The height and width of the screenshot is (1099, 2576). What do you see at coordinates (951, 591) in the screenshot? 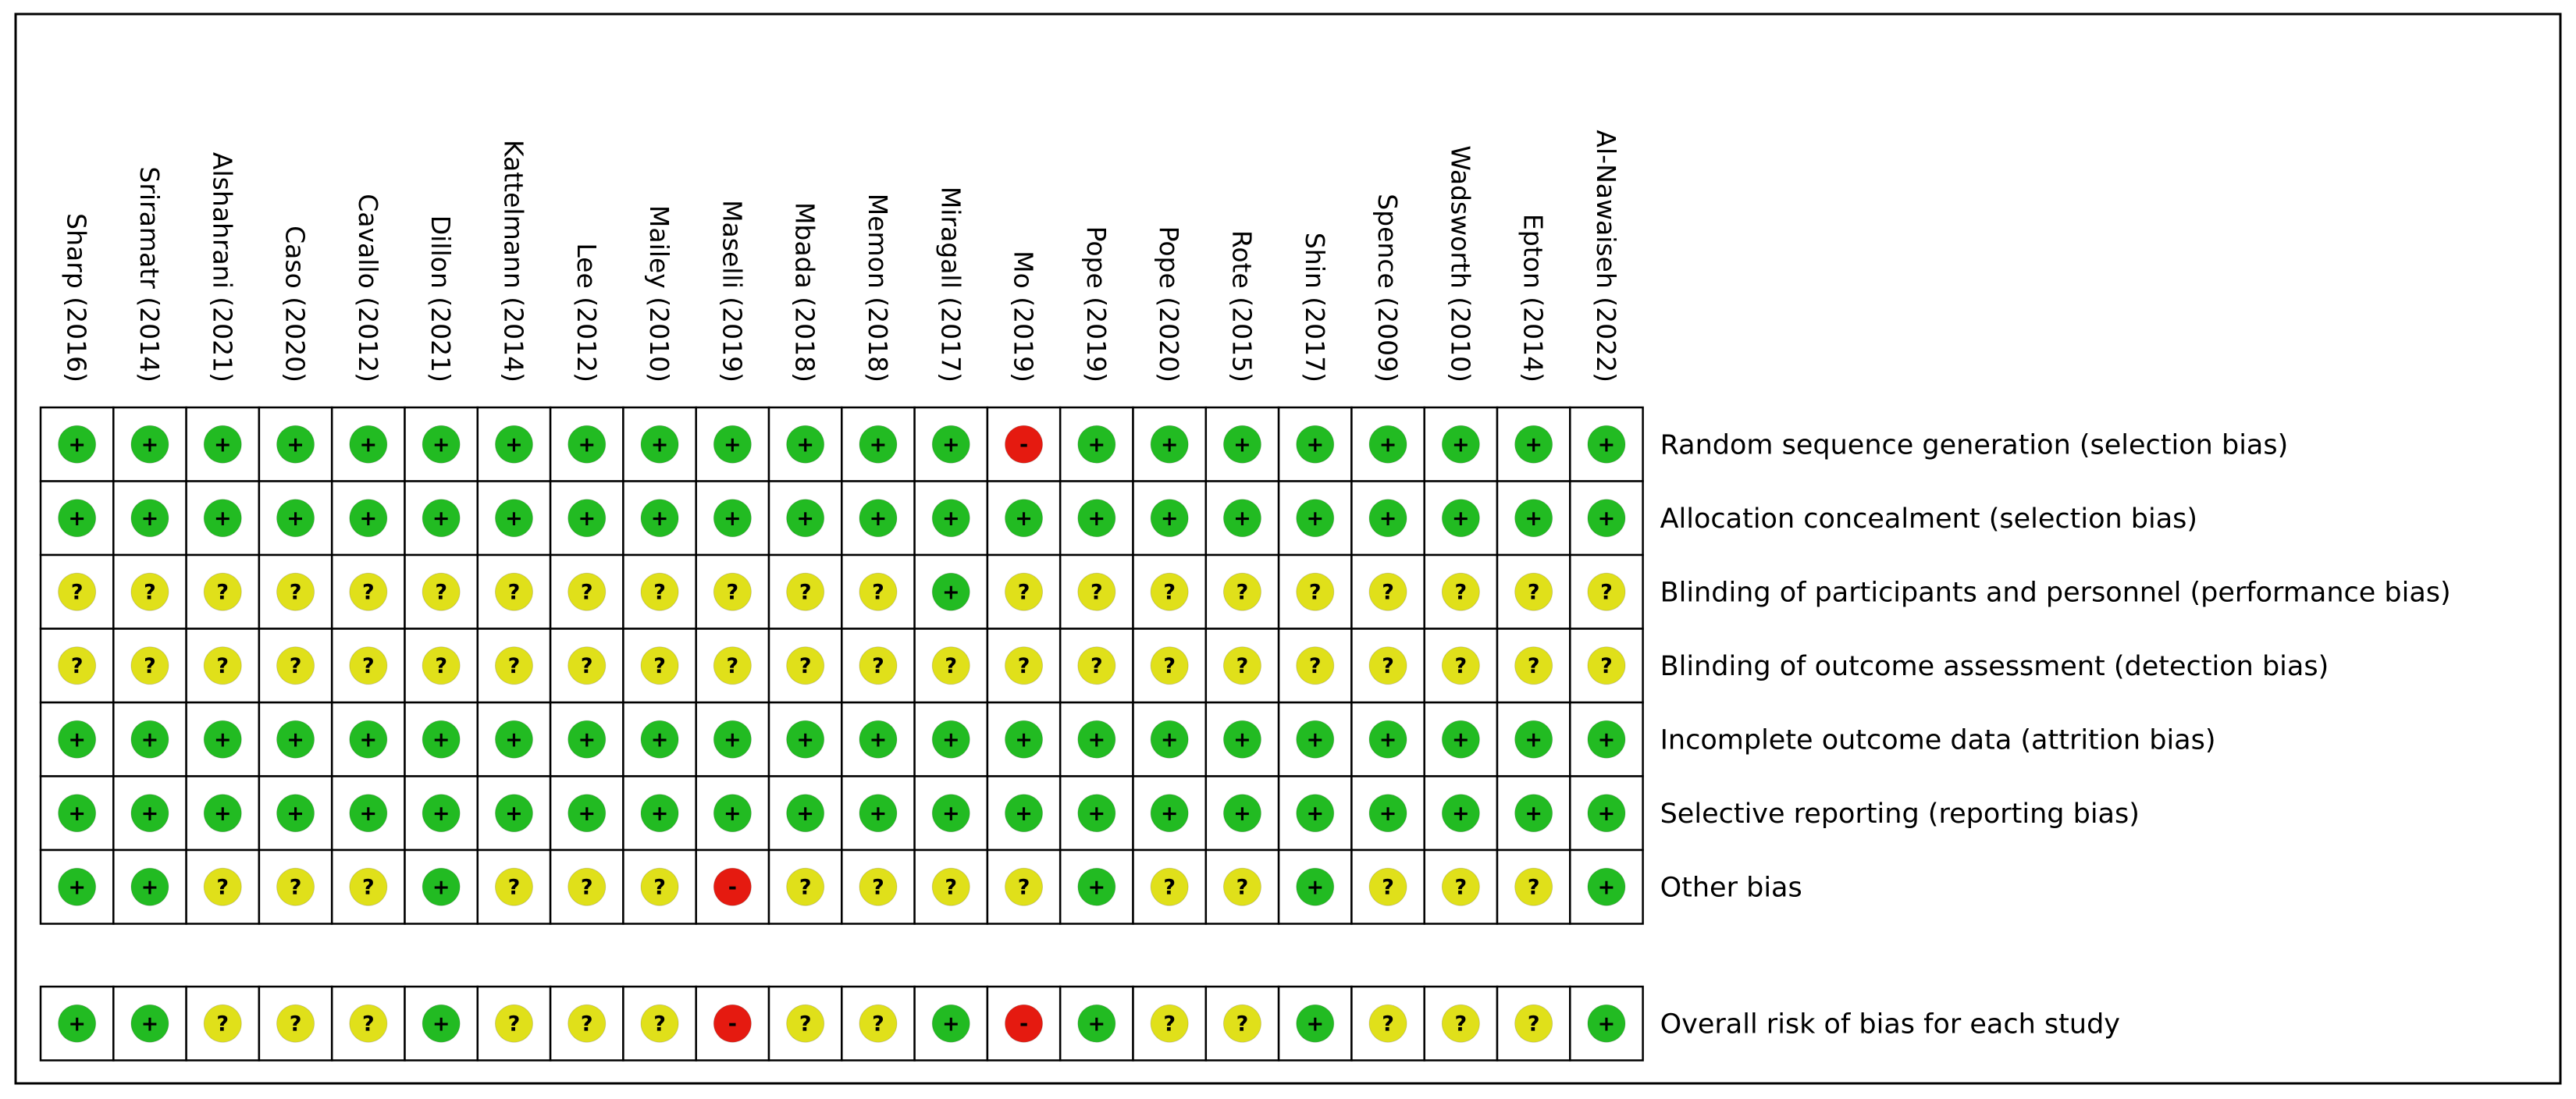
I see `cell-blinding-of-participants-and-personnel-performance-bias-miragall-2017: +` at bounding box center [951, 591].